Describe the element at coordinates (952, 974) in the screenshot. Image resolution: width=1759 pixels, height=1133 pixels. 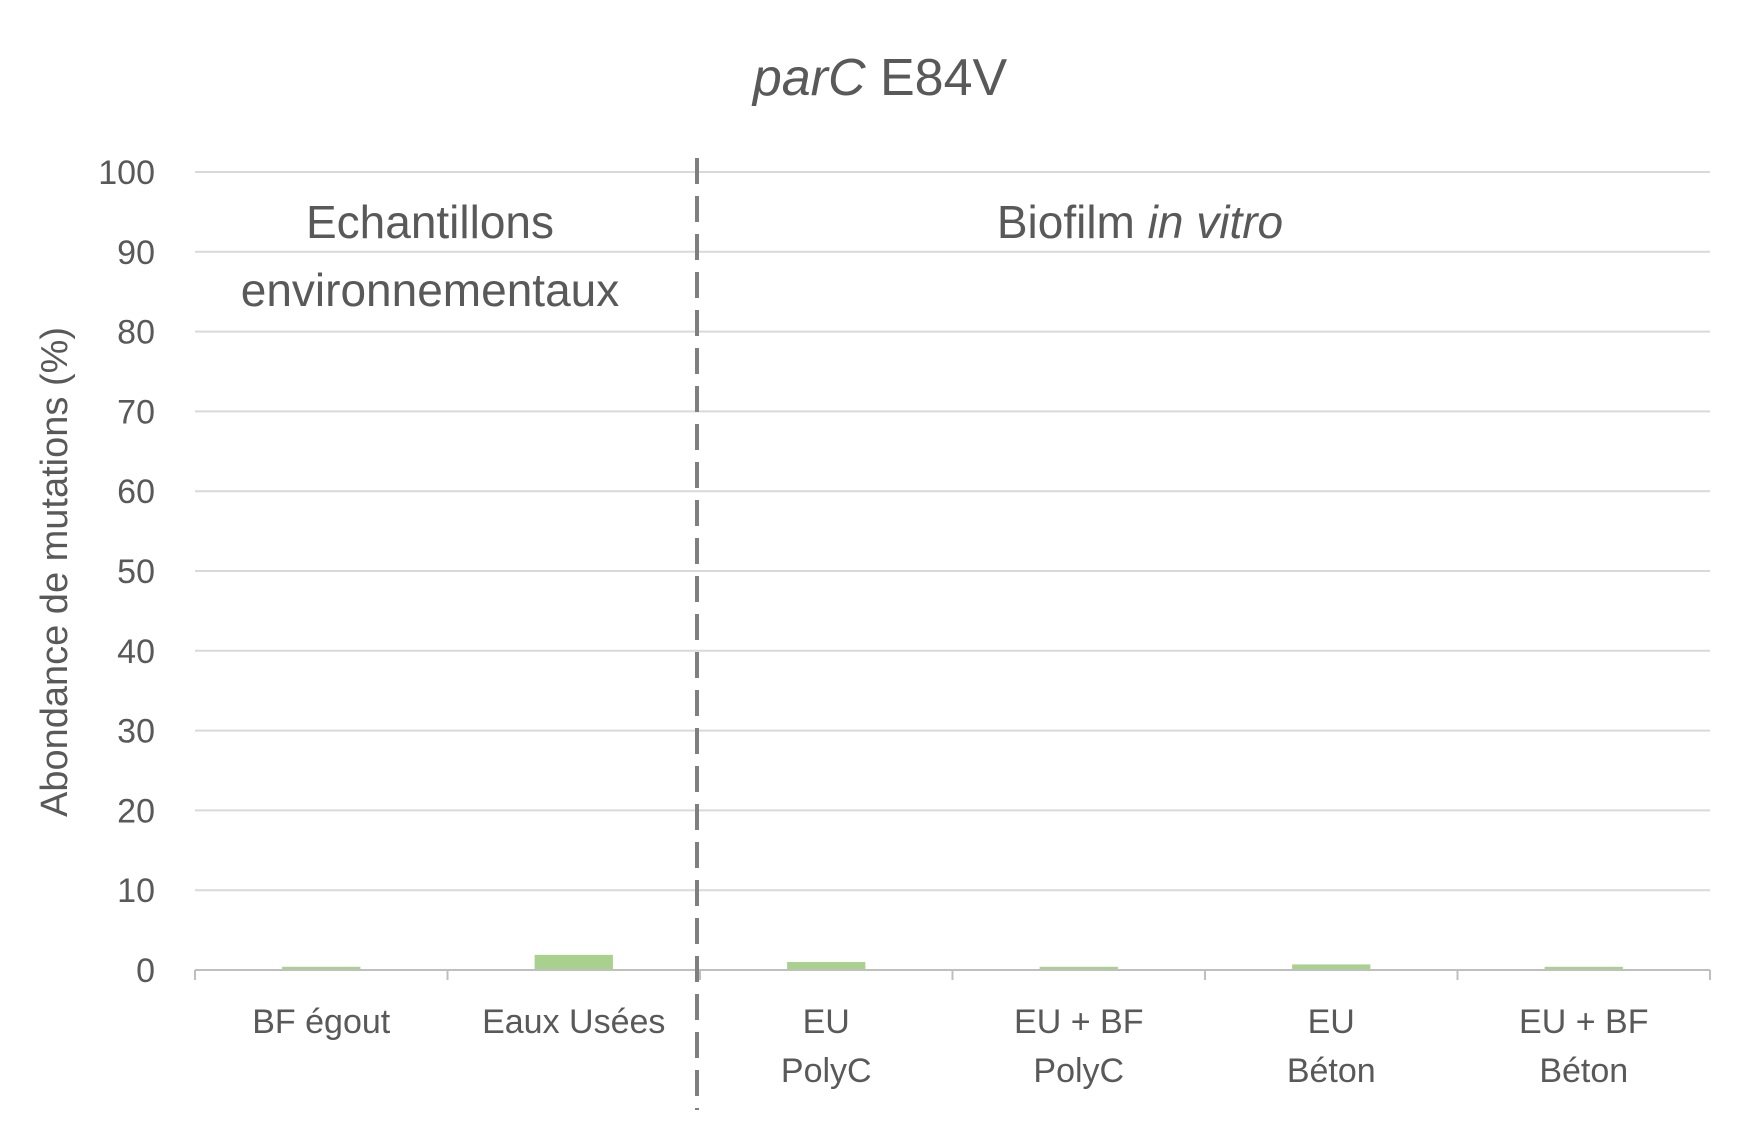
I see `x-axis` at that location.